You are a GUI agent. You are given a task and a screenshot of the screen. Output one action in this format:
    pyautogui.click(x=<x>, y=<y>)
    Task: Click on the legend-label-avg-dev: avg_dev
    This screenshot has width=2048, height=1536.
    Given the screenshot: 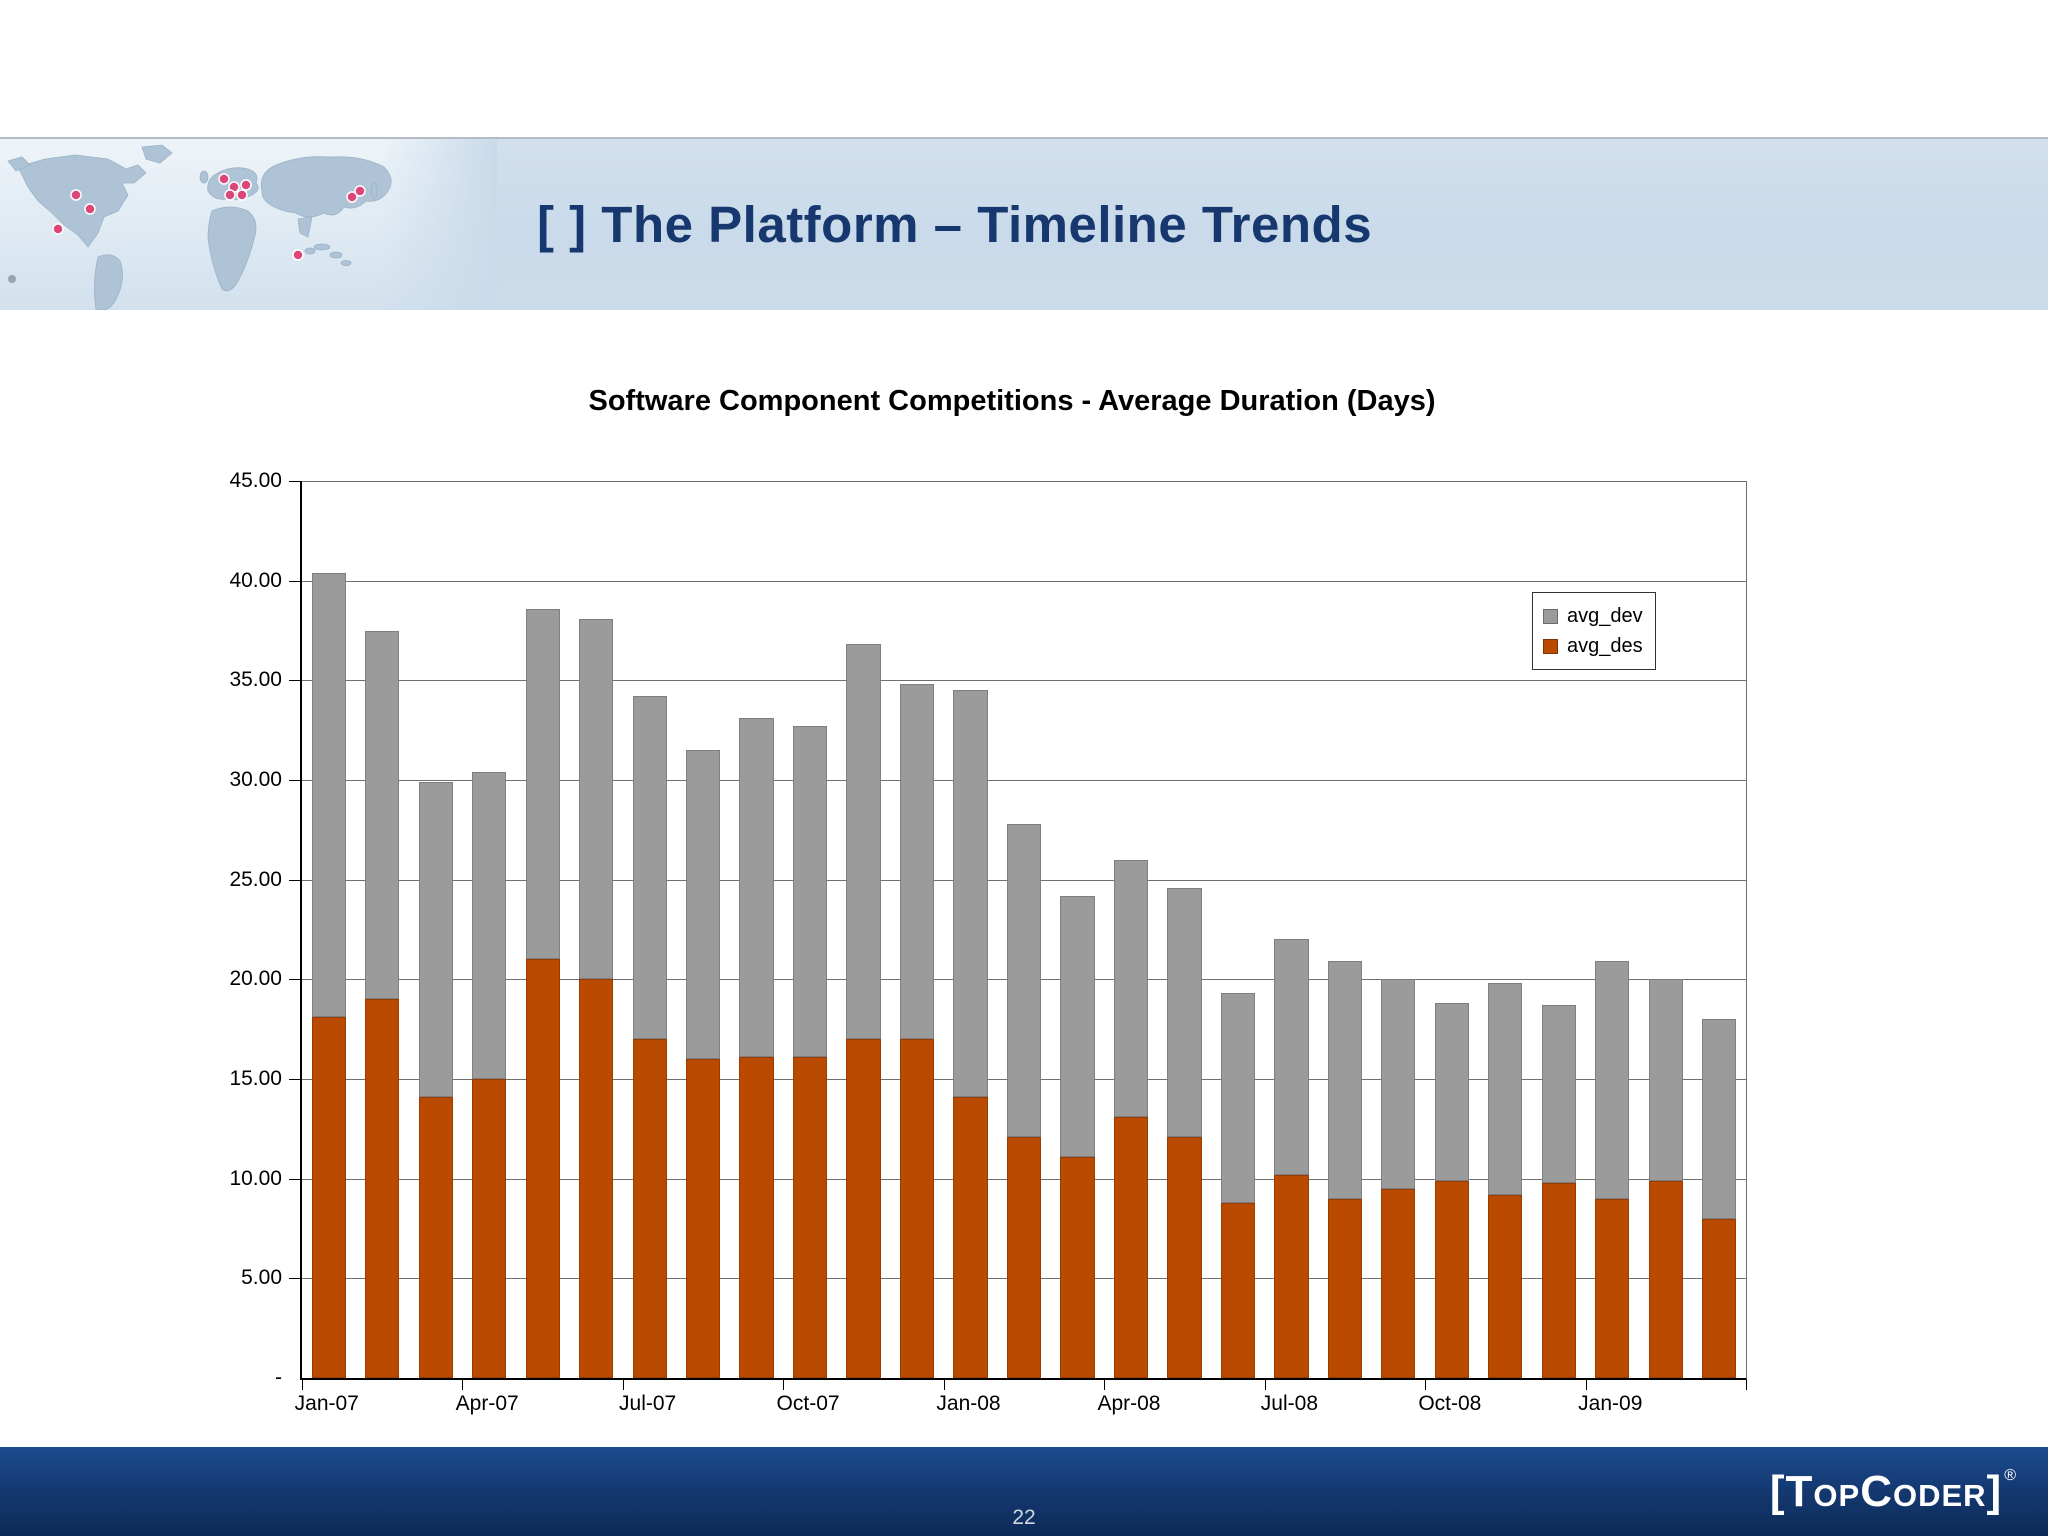 What is the action you would take?
    pyautogui.click(x=1605, y=615)
    